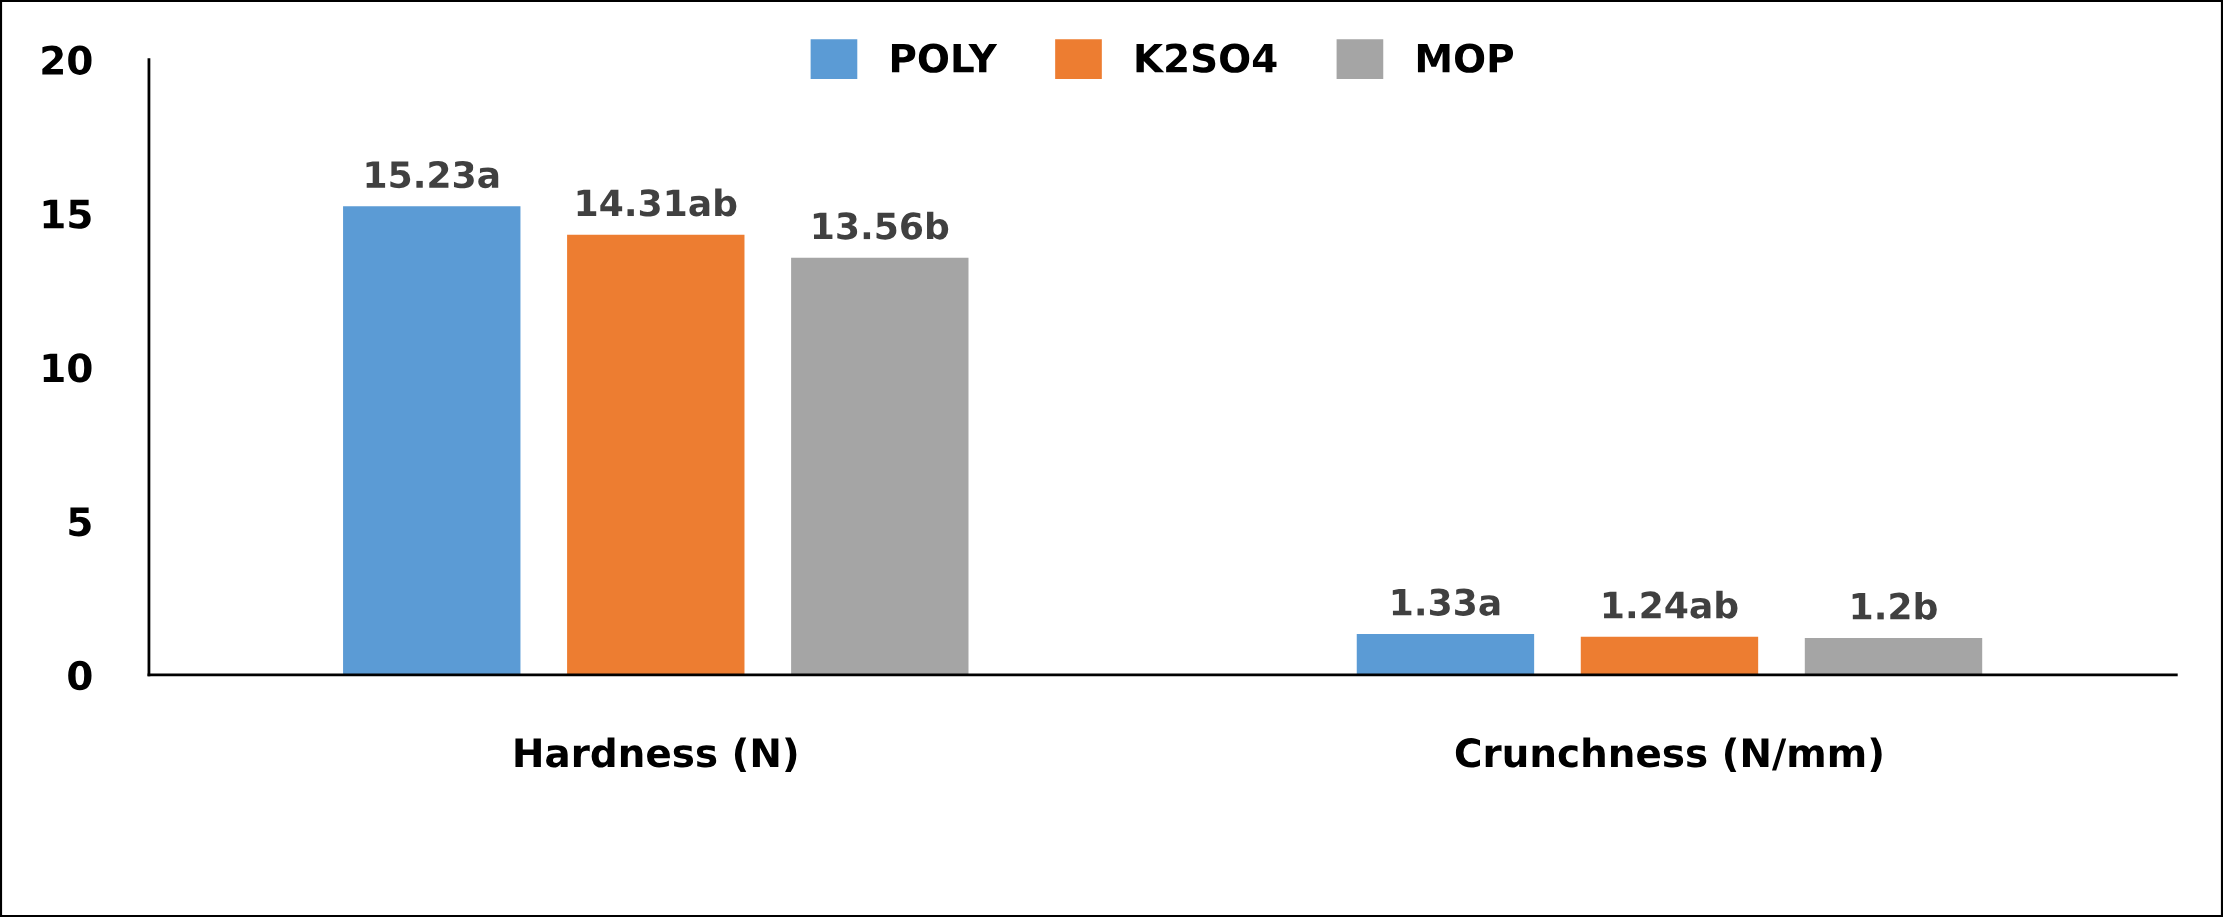 Image resolution: width=2223 pixels, height=917 pixels. I want to click on data-label: 1.2b, so click(1894, 605).